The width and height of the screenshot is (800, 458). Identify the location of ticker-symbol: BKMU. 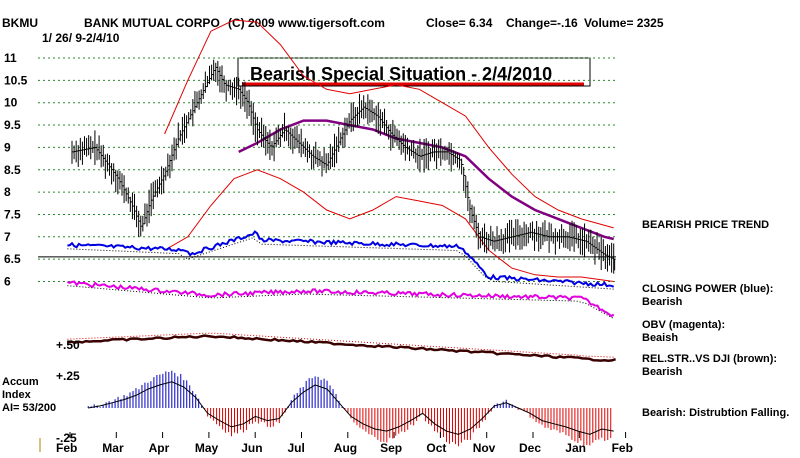
(20, 23).